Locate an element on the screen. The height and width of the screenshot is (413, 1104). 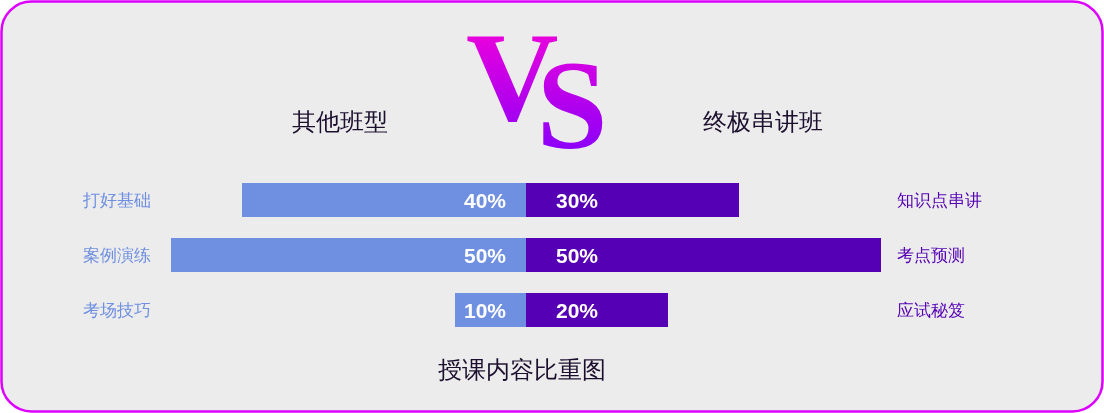
y-tick-label: 打好基础 is located at coordinates (116, 200).